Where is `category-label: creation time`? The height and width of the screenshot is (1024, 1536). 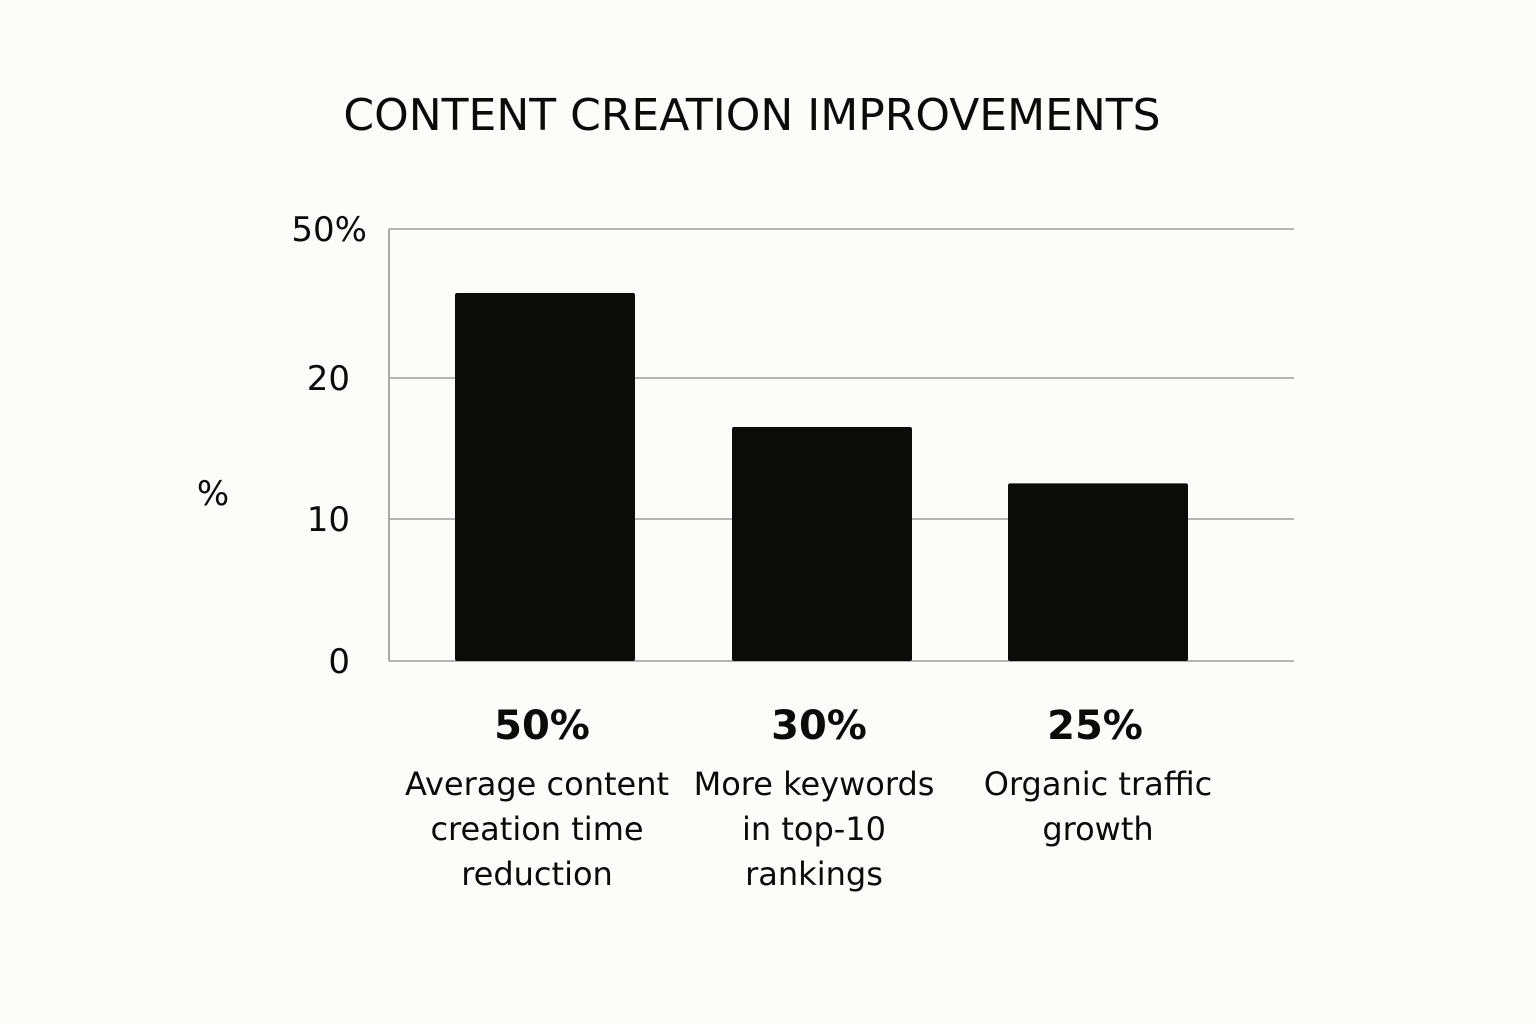 category-label: creation time is located at coordinates (536, 829).